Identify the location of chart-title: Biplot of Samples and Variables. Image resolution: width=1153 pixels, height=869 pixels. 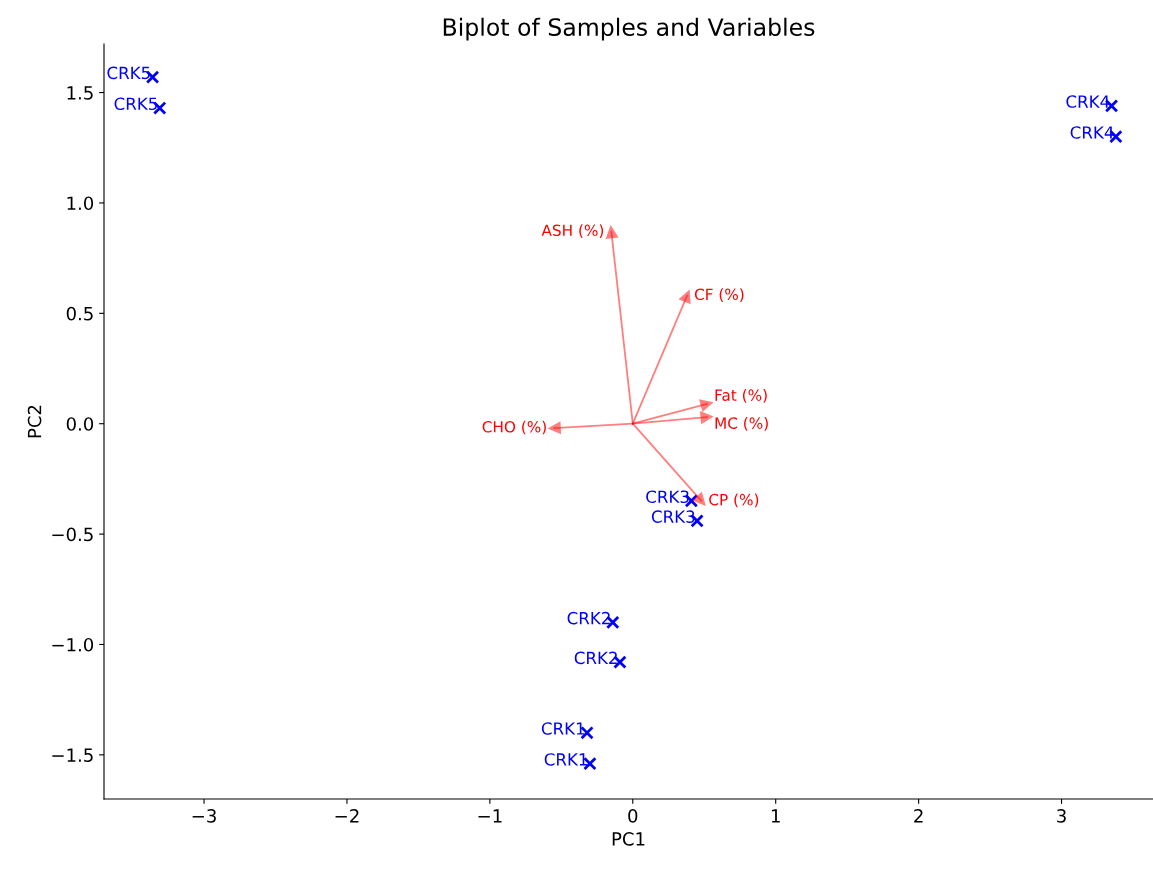
(629, 29).